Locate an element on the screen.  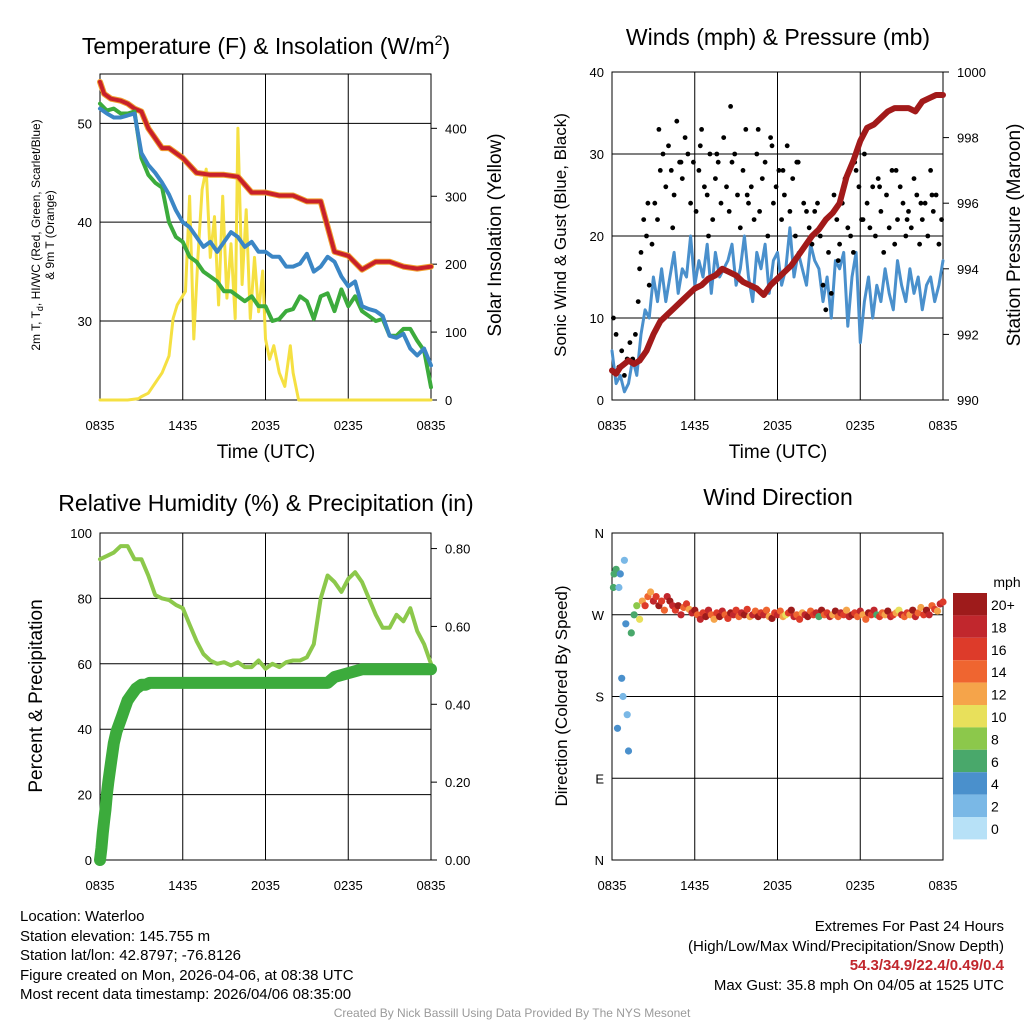
rh-y2tick-label: 0.80 is located at coordinates (457, 549).